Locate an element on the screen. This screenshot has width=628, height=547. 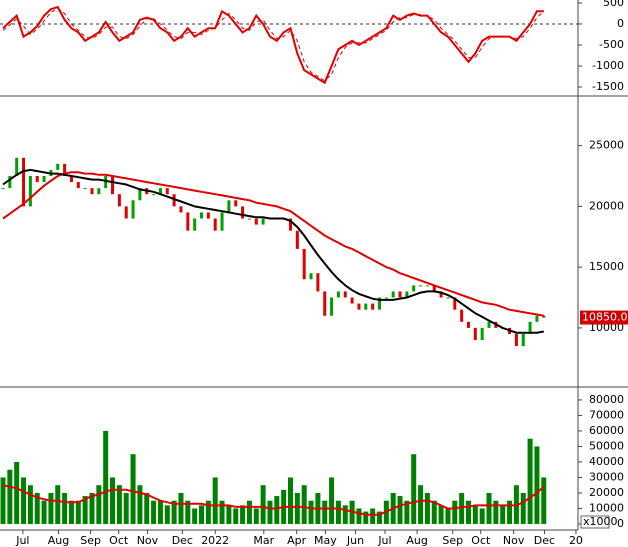
y-tick-label: -1000 is located at coordinates (608, 65).